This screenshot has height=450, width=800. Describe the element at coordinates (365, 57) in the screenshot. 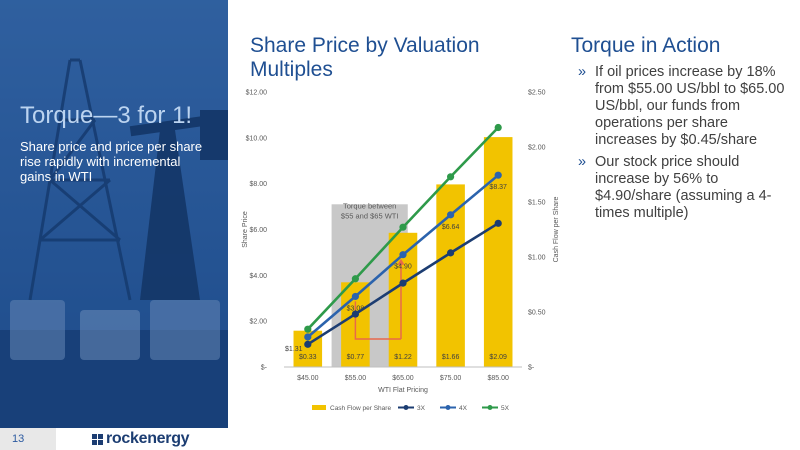

I see `chart-title: Share Price by Valuation Multiples` at that location.